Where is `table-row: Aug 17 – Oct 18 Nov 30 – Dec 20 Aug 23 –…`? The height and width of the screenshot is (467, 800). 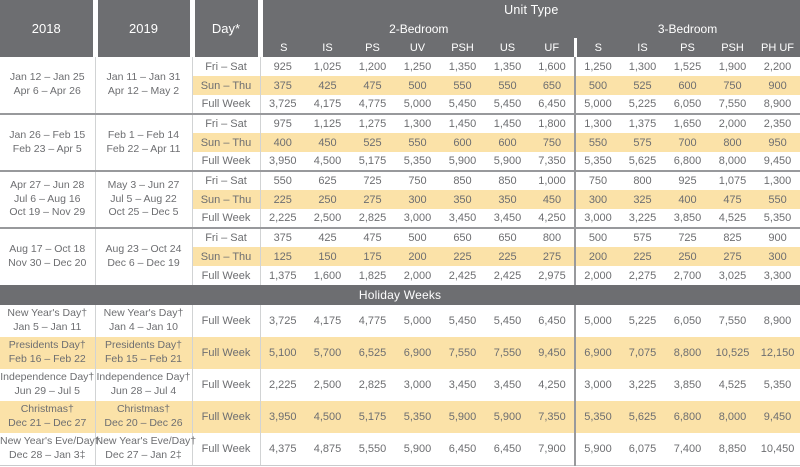
table-row: Aug 17 – Oct 18 Nov 30 – Dec 20 Aug 23 –… is located at coordinates (400, 256).